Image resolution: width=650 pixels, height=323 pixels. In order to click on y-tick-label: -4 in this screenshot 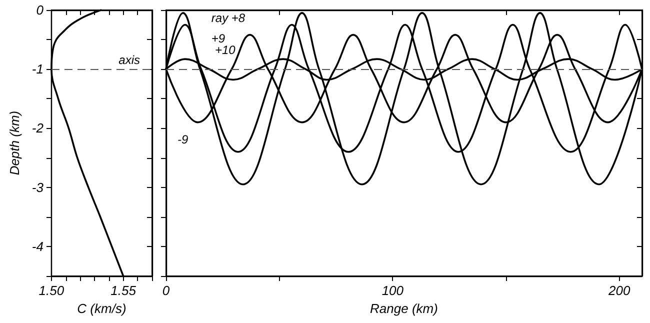, I will do `click(38, 246)`.